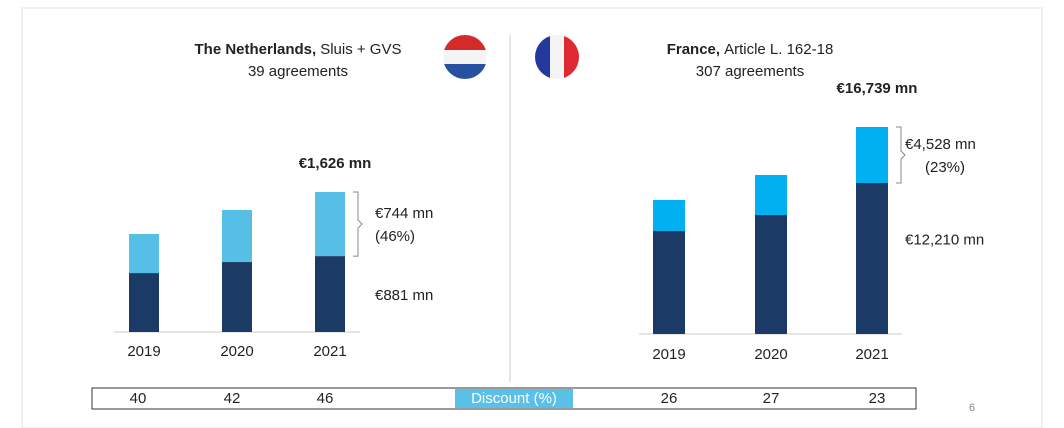  I want to click on base-label: €12,210 mn, so click(944, 239).